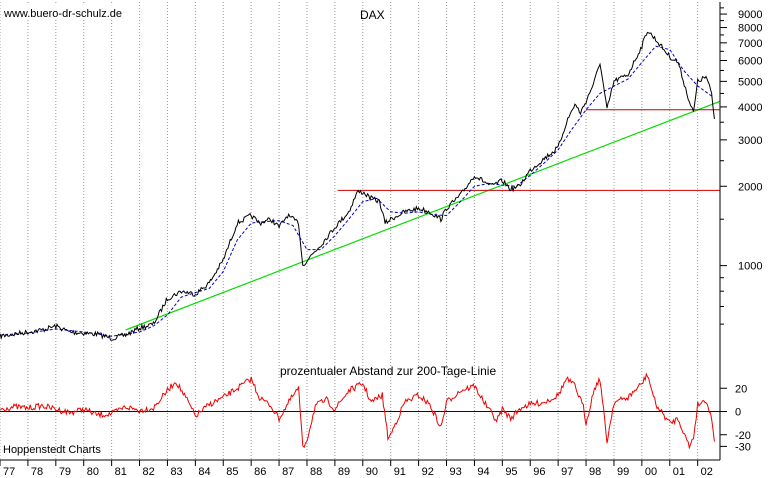 This screenshot has width=773, height=478. Describe the element at coordinates (750, 108) in the screenshot. I see `price-tick-label-4000: 4000` at that location.